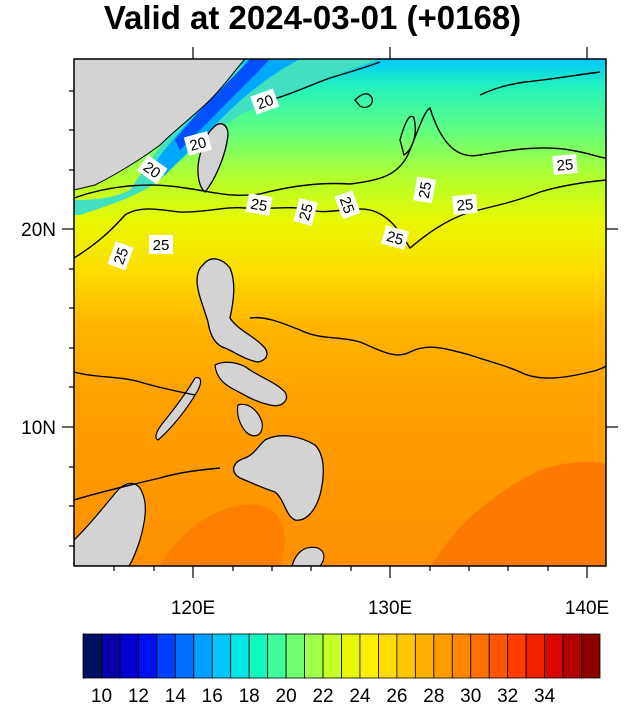 The image size is (625, 712). Describe the element at coordinates (390, 608) in the screenshot. I see `x-tick-label-130E: 130E` at that location.